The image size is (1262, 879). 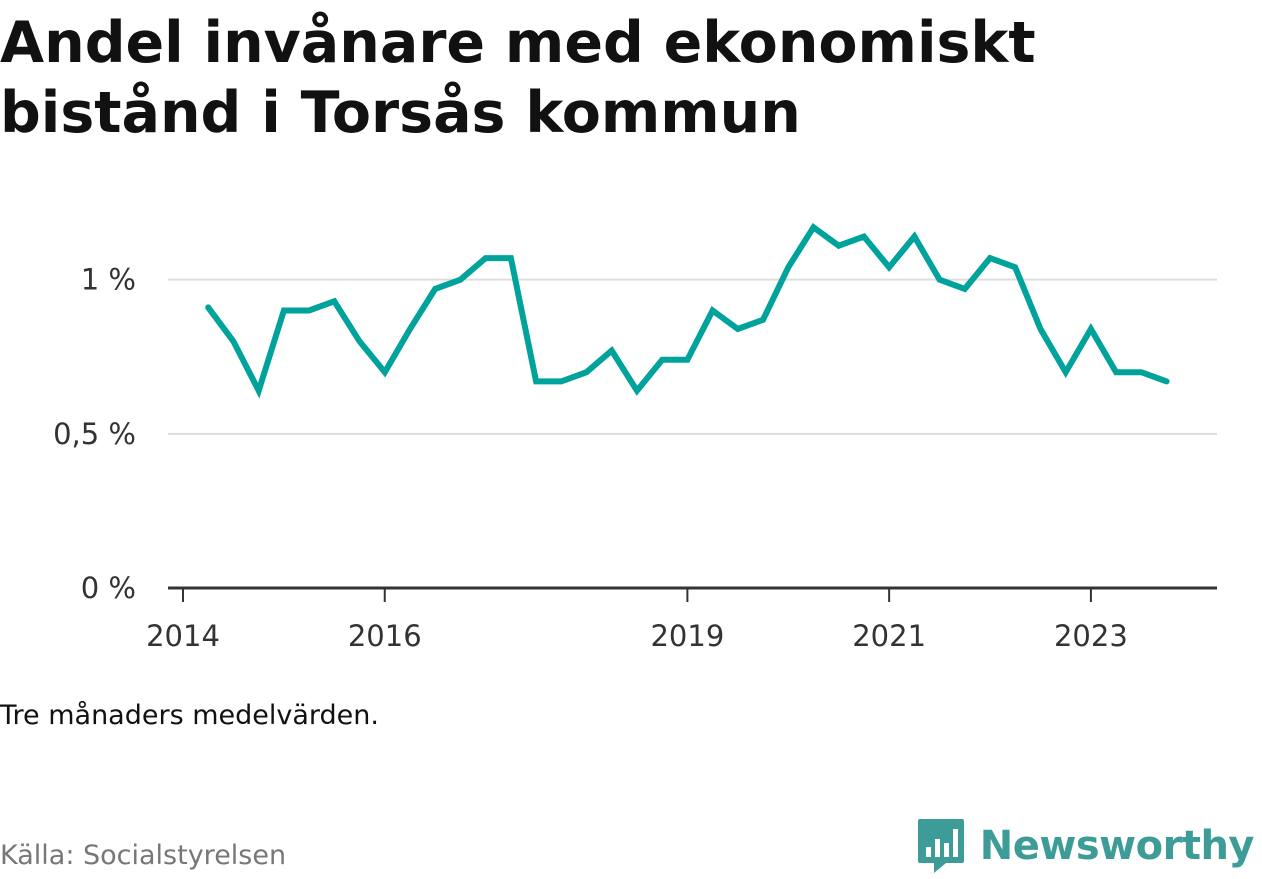 What do you see at coordinates (687, 636) in the screenshot?
I see `x-tick-label: 2019` at bounding box center [687, 636].